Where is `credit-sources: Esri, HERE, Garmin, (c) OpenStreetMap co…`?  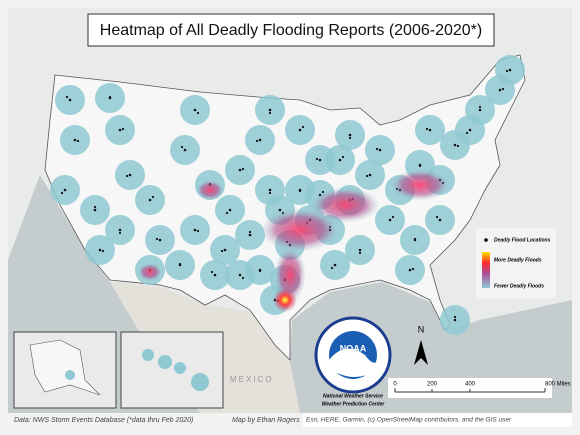 credit-sources: Esri, HERE, Garmin, (c) OpenStreetMap co… is located at coordinates (409, 420).